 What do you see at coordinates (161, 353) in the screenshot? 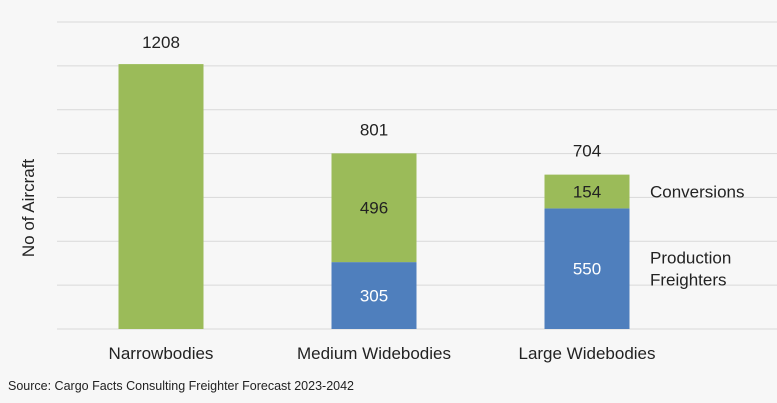
I see `x-tick-label: Narrowbodies` at bounding box center [161, 353].